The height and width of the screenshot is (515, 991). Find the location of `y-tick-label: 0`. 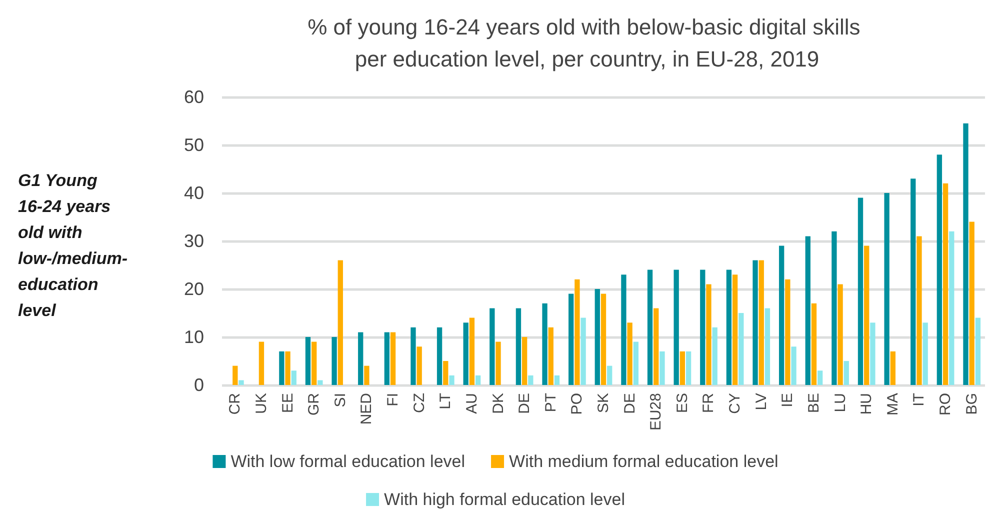

y-tick-label: 0 is located at coordinates (199, 385).